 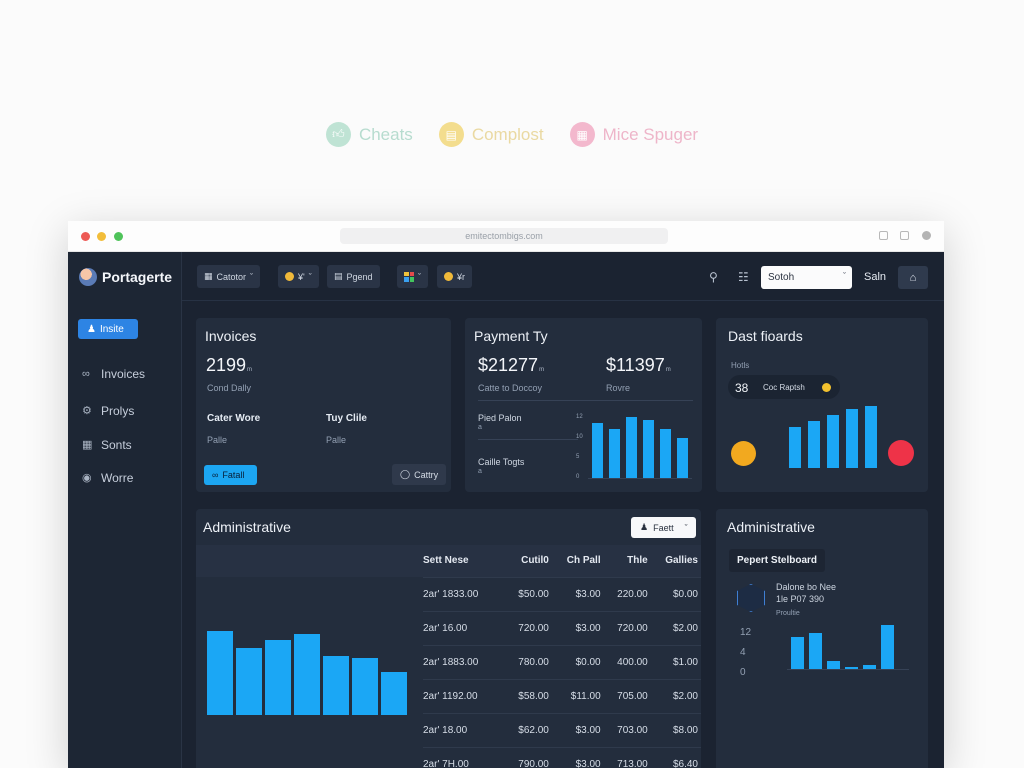 What do you see at coordinates (562, 661) in the screenshot?
I see `table-row: 2ar' 1883.00 780.00 $0.00 400.00 $1.00` at bounding box center [562, 661].